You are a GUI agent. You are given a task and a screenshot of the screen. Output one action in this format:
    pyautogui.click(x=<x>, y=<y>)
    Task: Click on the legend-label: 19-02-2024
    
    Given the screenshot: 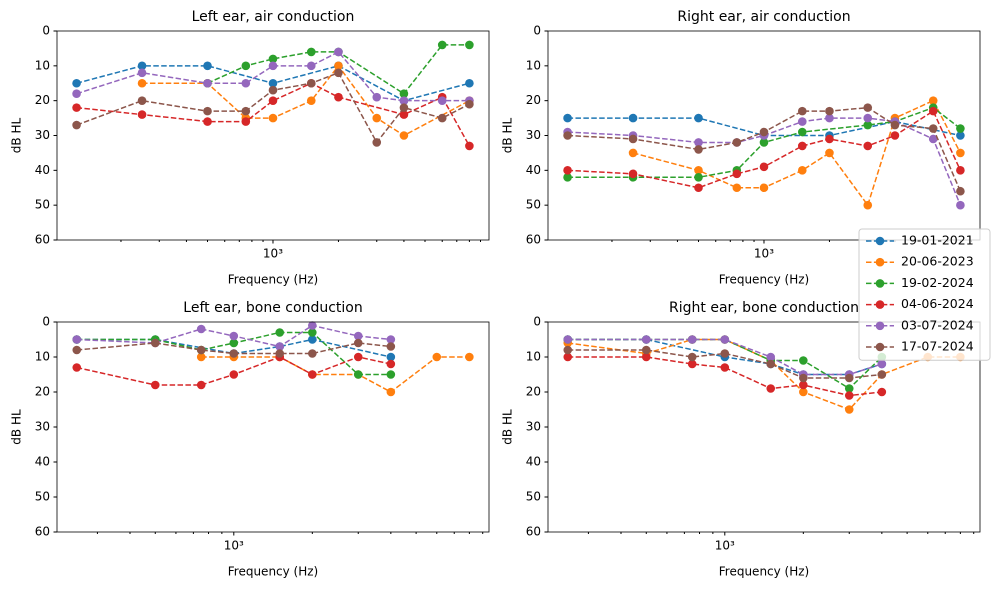 What is the action you would take?
    pyautogui.click(x=937, y=282)
    